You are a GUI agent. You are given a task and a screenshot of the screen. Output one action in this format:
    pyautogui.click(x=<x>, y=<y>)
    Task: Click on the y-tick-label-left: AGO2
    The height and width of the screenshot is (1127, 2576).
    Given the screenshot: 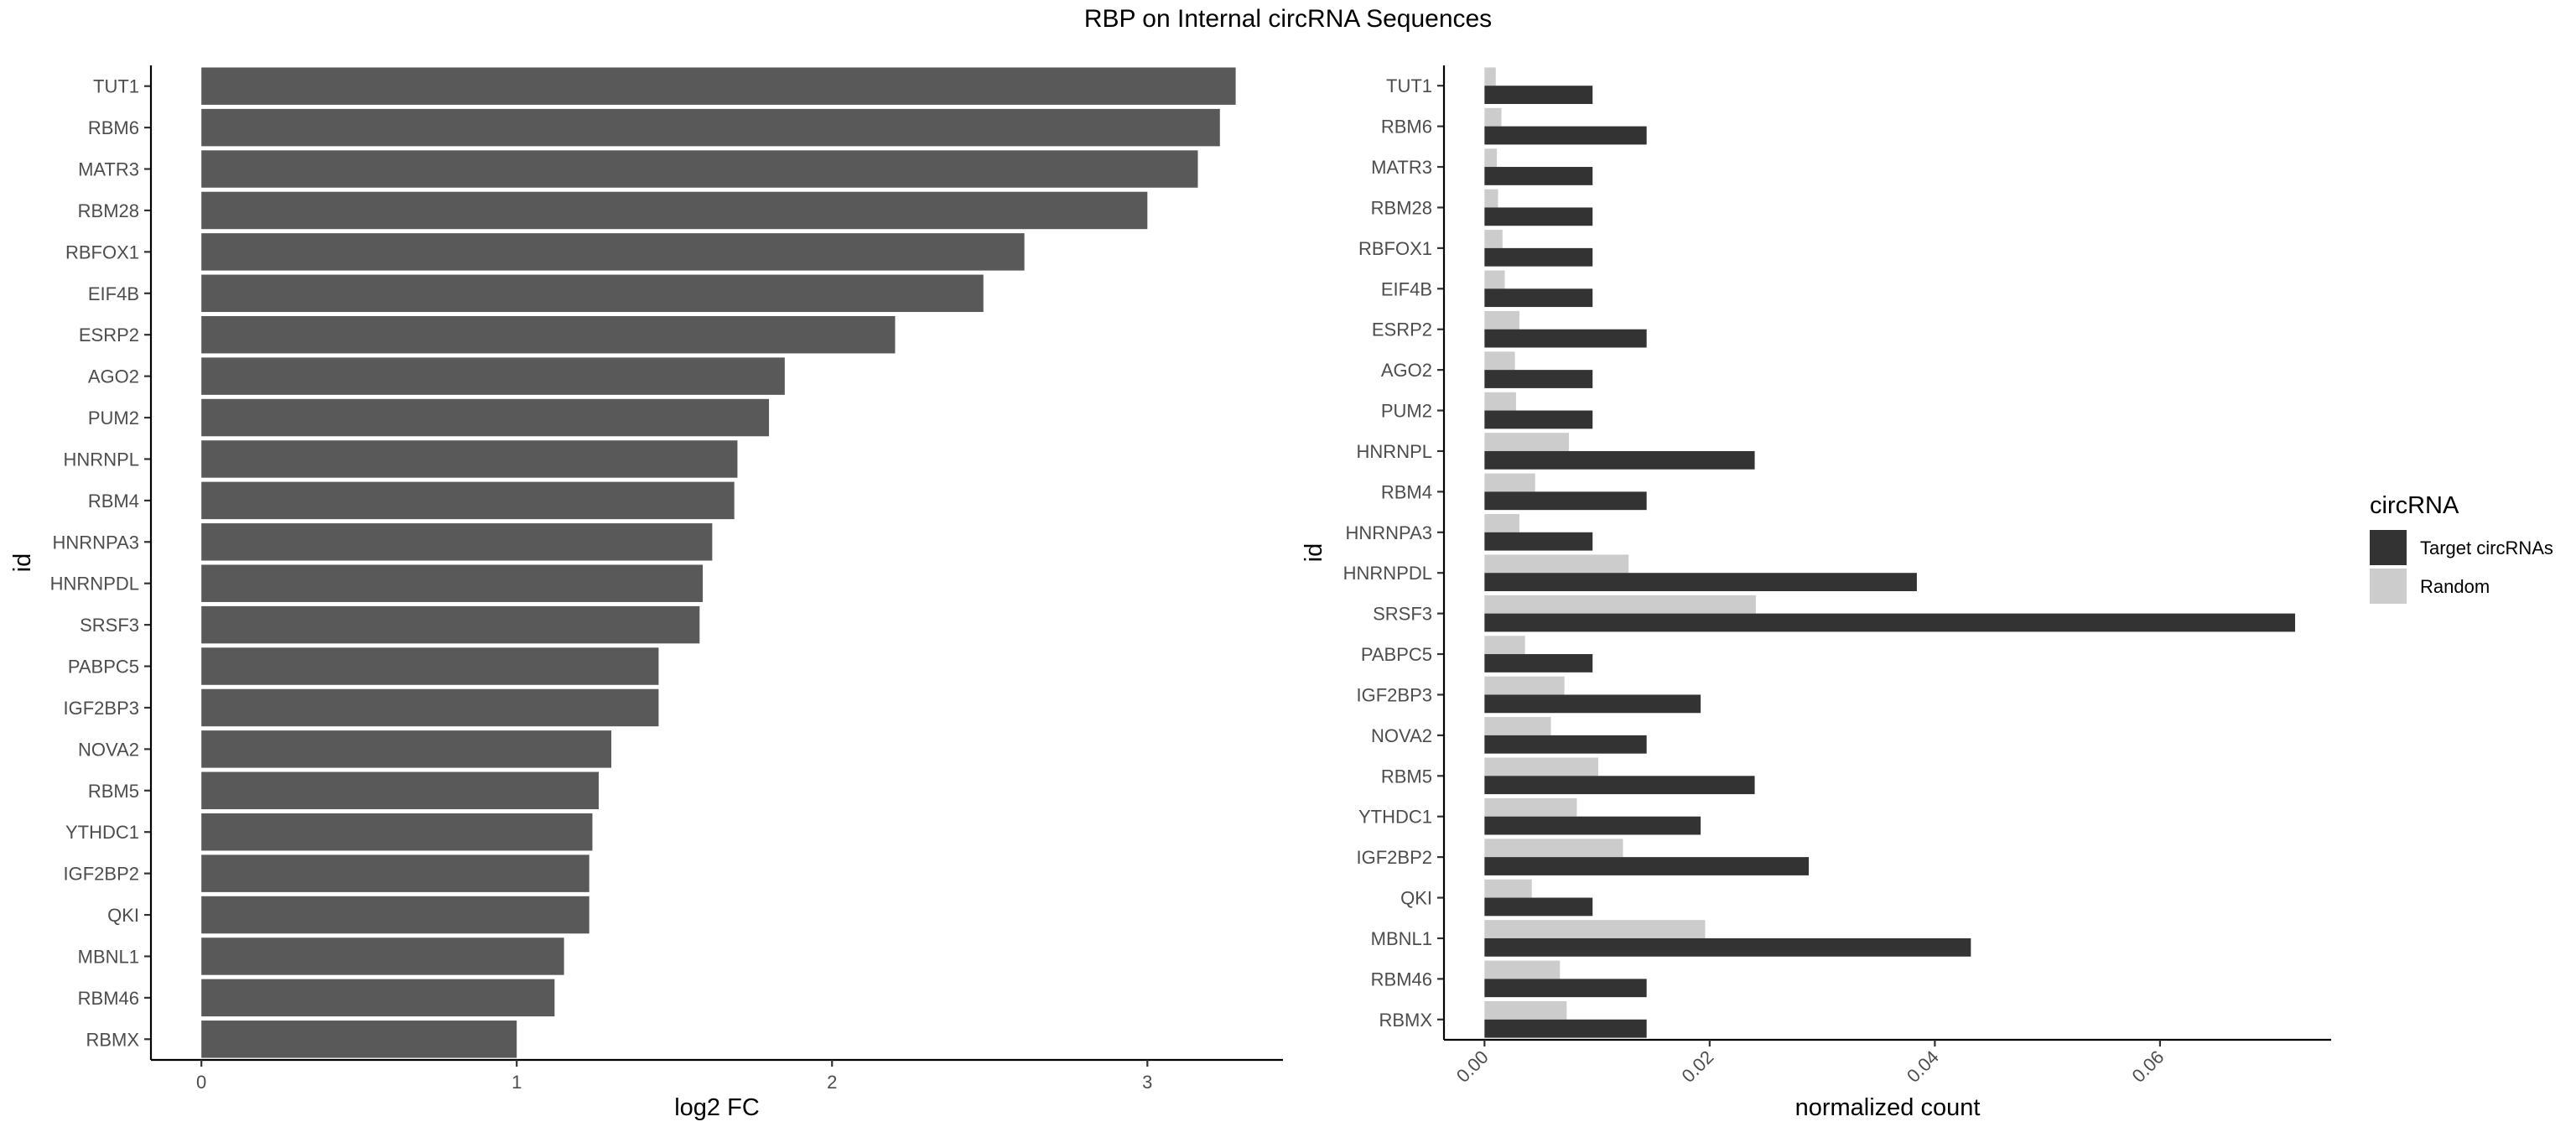 What is the action you would take?
    pyautogui.click(x=113, y=376)
    